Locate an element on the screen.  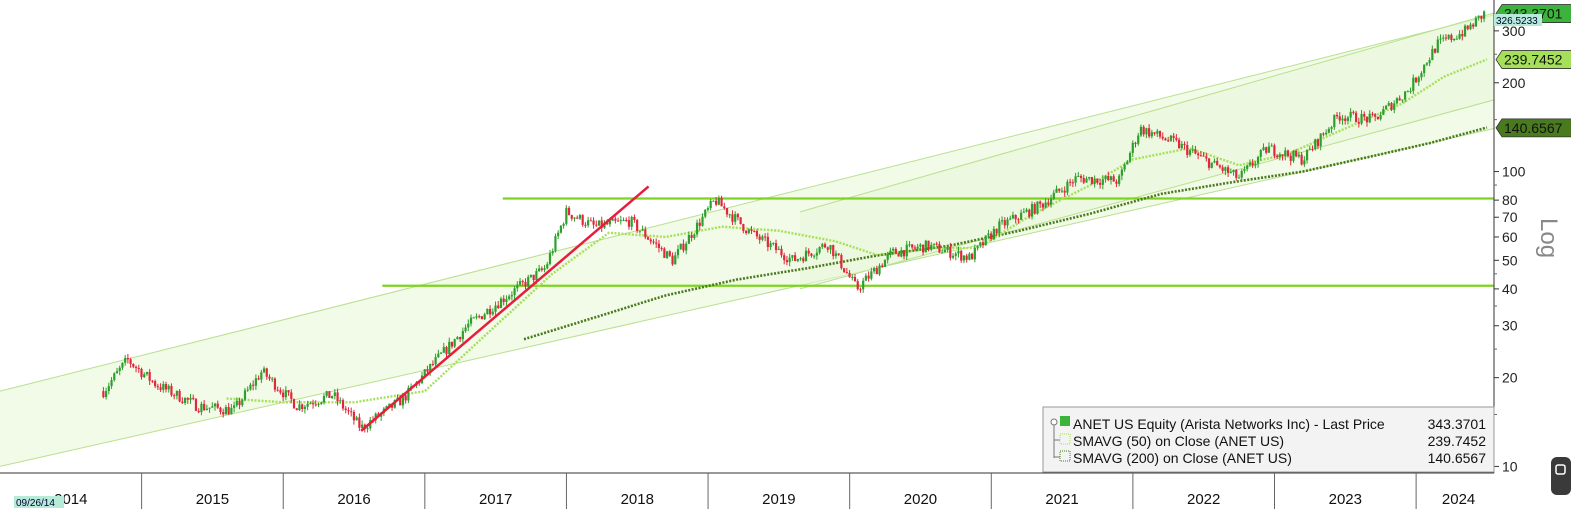
y-tick-label: 20 is located at coordinates (1510, 378).